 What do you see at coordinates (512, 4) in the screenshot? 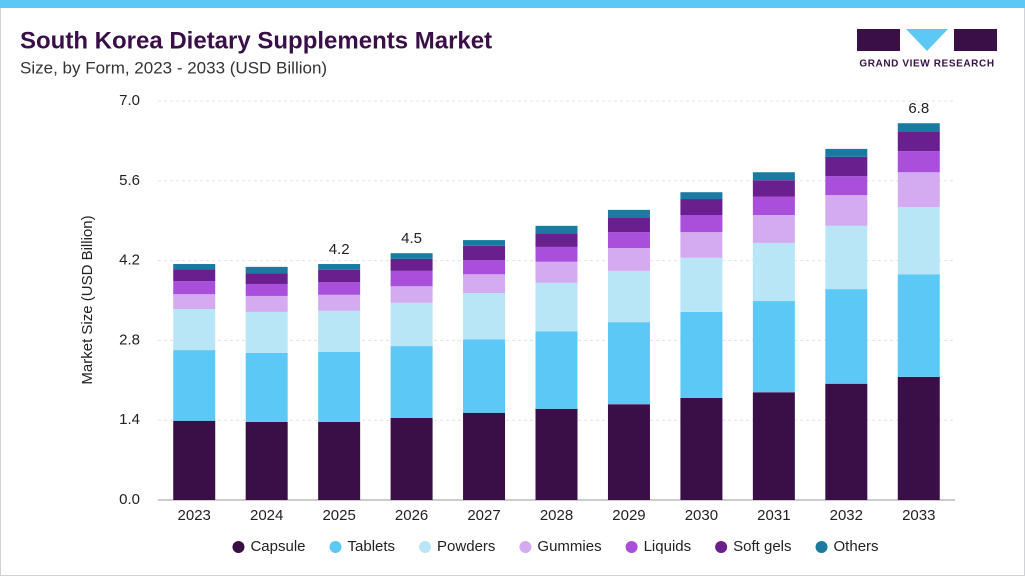
I see `top-stripe` at bounding box center [512, 4].